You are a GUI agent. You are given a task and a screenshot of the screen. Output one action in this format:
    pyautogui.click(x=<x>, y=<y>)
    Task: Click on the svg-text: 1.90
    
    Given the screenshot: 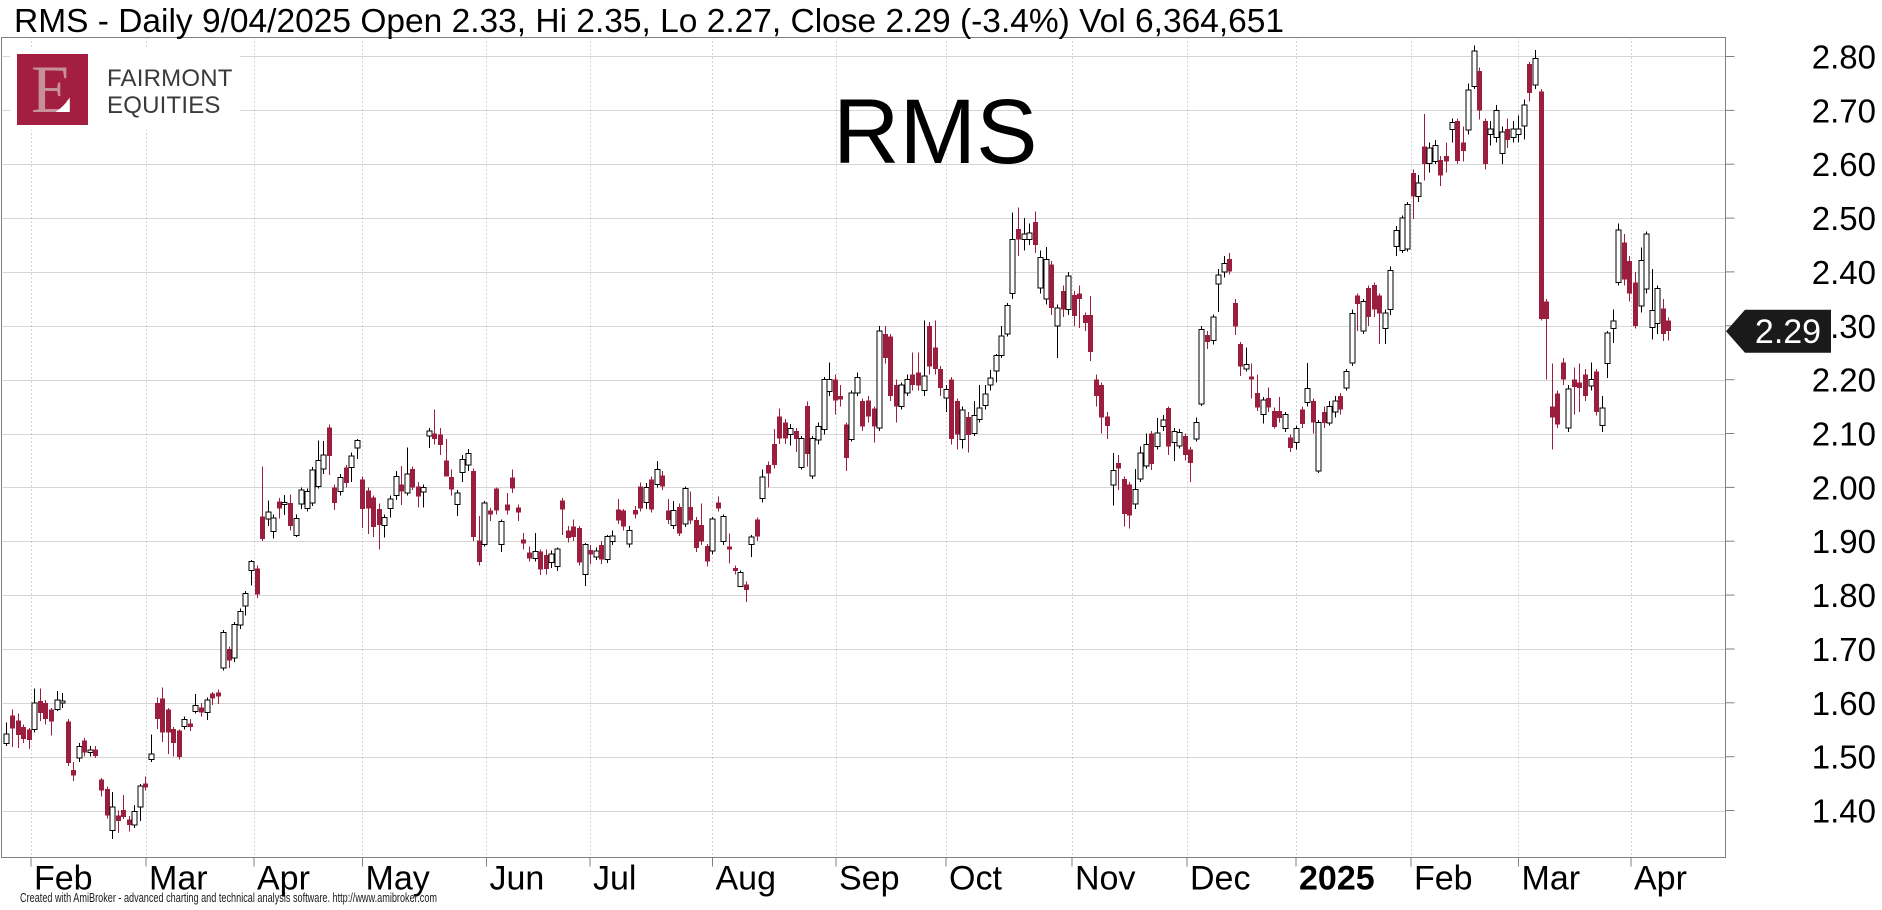 What is the action you would take?
    pyautogui.click(x=1844, y=541)
    